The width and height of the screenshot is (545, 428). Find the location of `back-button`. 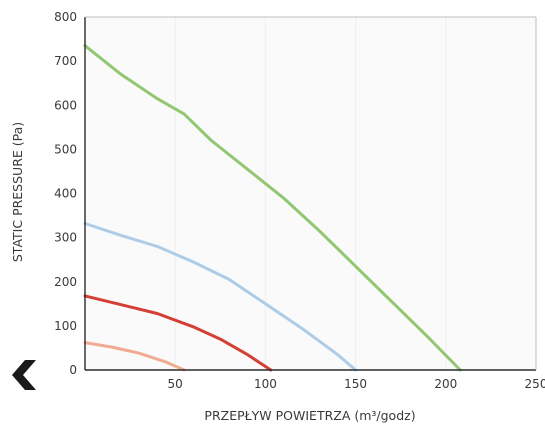

back-button is located at coordinates (26, 375).